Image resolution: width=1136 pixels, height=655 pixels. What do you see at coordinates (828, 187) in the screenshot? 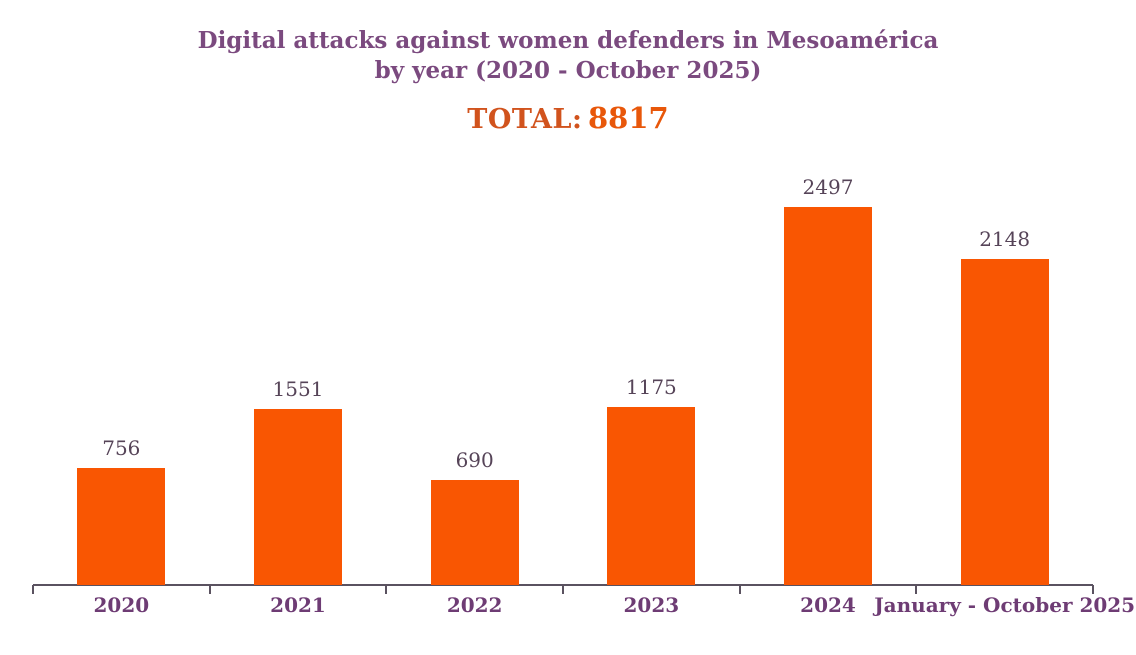
I see `bar-value-label: 2497` at bounding box center [828, 187].